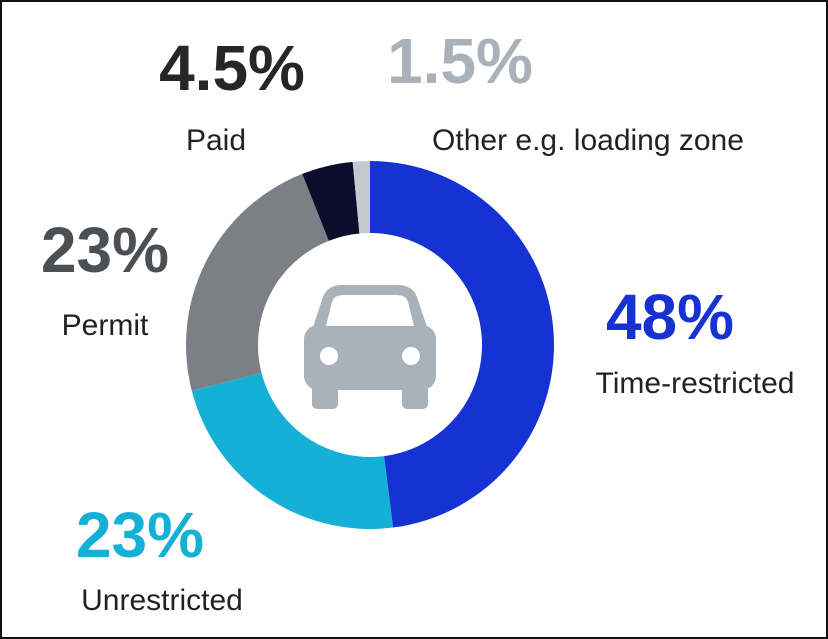 The width and height of the screenshot is (828, 639). Describe the element at coordinates (695, 383) in the screenshot. I see `category-label: Time-restricted` at that location.